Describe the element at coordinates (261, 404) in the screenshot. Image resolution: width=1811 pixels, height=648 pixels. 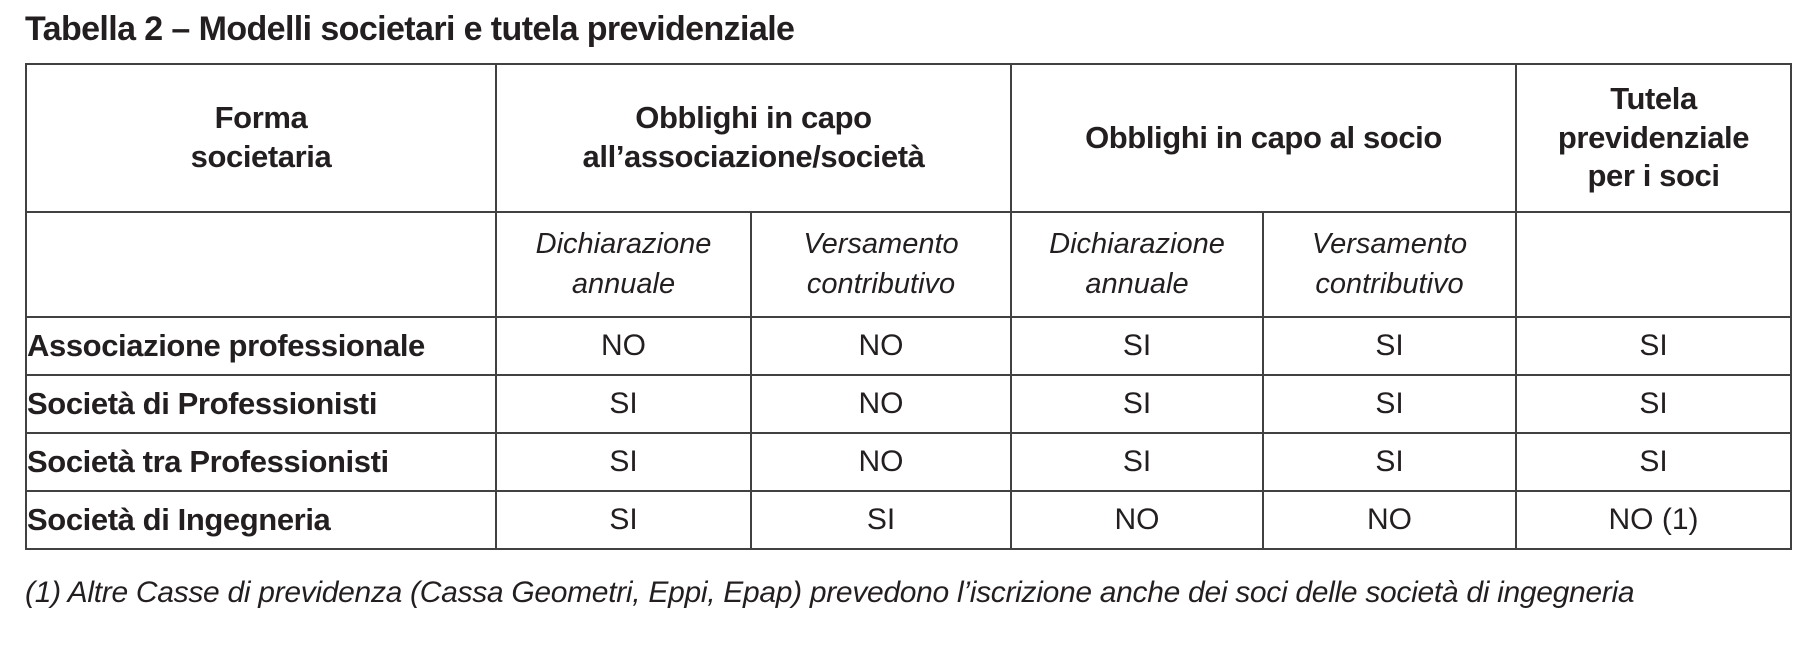
I see `row-label: Società di Professionisti` at that location.